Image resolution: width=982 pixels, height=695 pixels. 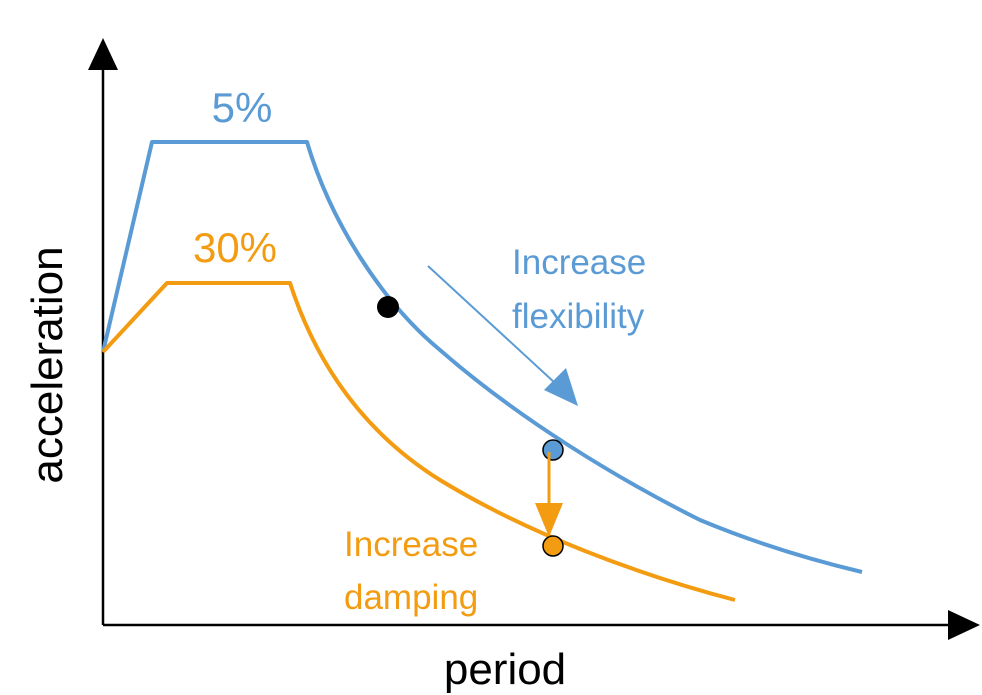 I want to click on y-axis-label: acceleration, so click(x=47, y=364).